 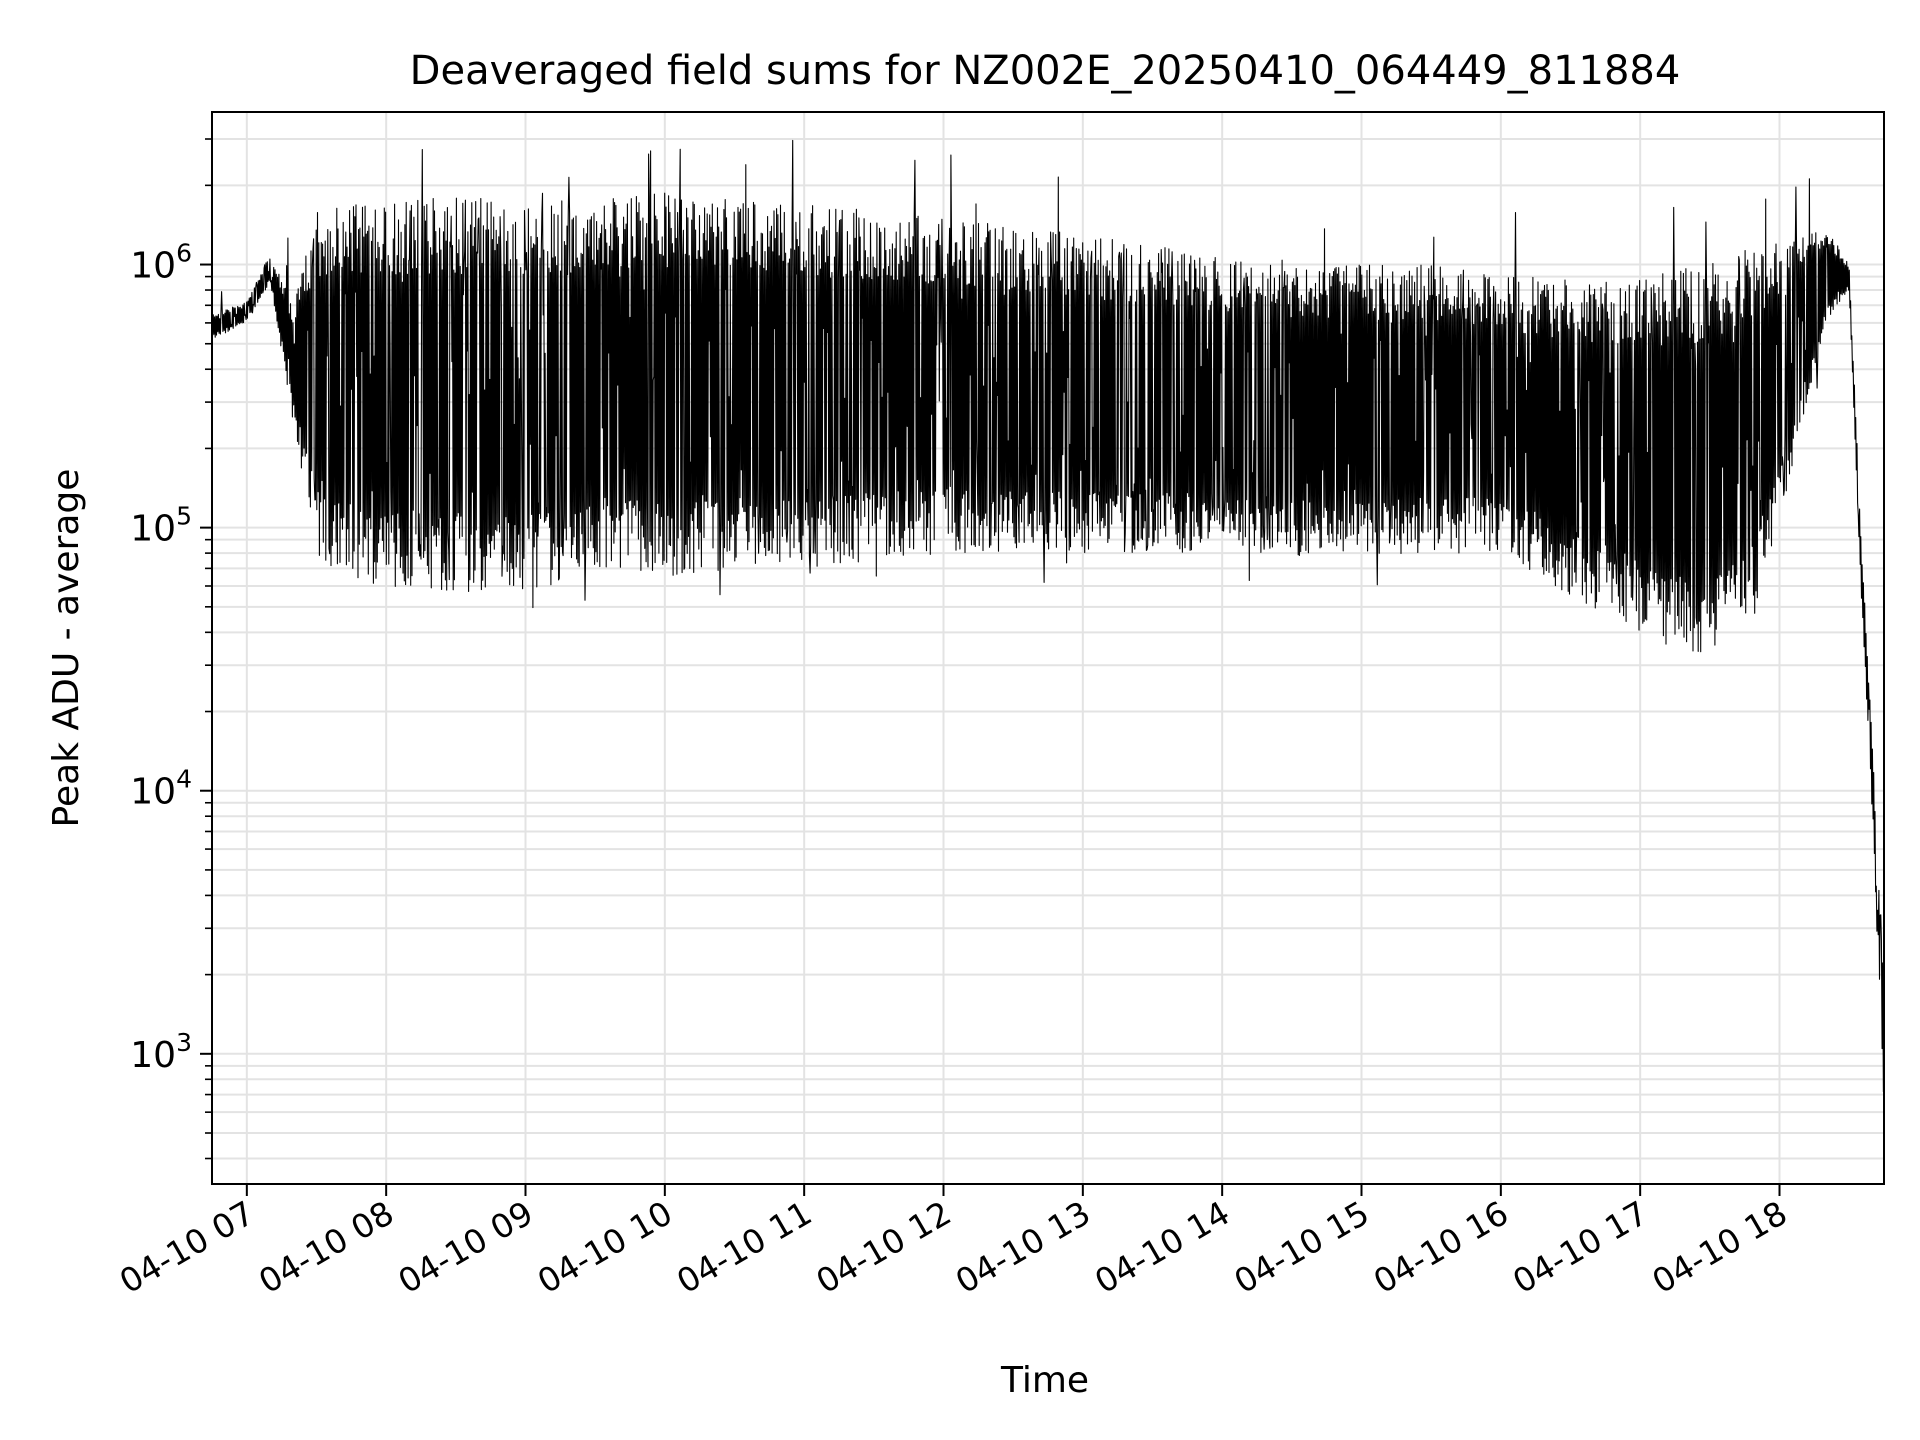 I want to click on y-tick-label: 10⁴, so click(x=161, y=789).